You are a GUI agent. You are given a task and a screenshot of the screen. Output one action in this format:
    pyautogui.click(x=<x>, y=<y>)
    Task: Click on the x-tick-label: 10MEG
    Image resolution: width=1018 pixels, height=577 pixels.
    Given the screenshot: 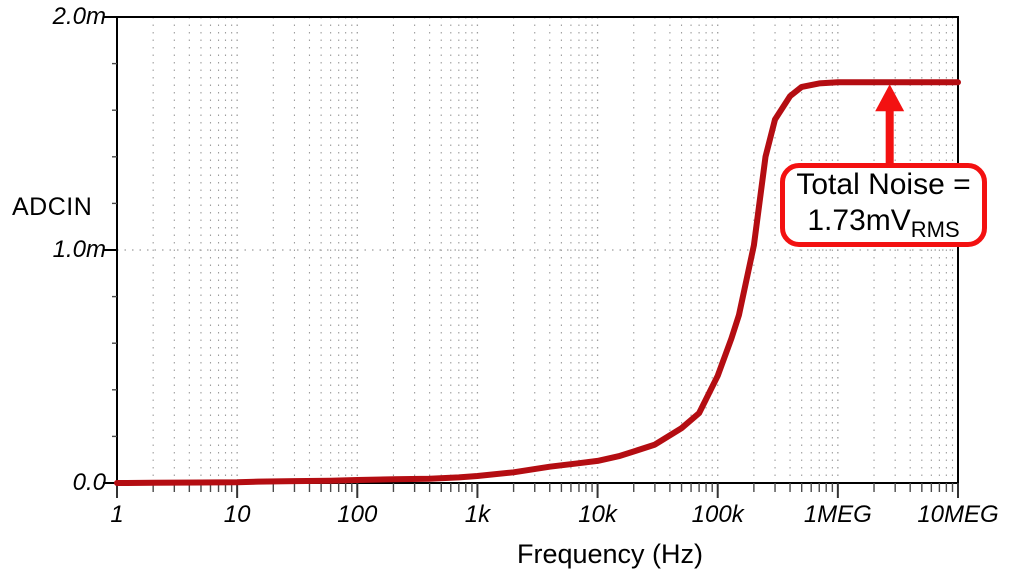 What is the action you would take?
    pyautogui.click(x=958, y=514)
    